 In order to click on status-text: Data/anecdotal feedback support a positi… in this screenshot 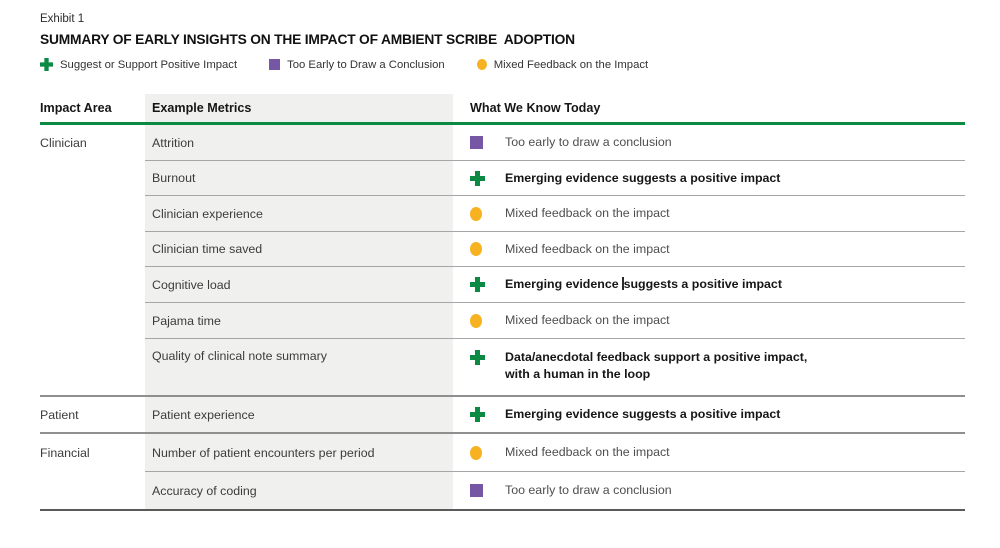, I will do `click(656, 366)`.